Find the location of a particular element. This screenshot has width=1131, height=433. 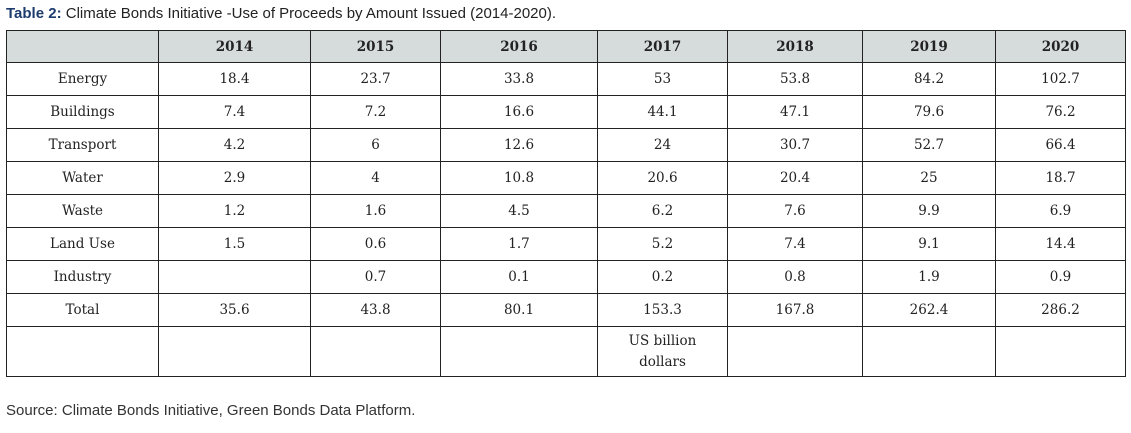

table-row: Energy 18.4 23.7 33.8 53 53.8 84.2 102.7 is located at coordinates (566, 79).